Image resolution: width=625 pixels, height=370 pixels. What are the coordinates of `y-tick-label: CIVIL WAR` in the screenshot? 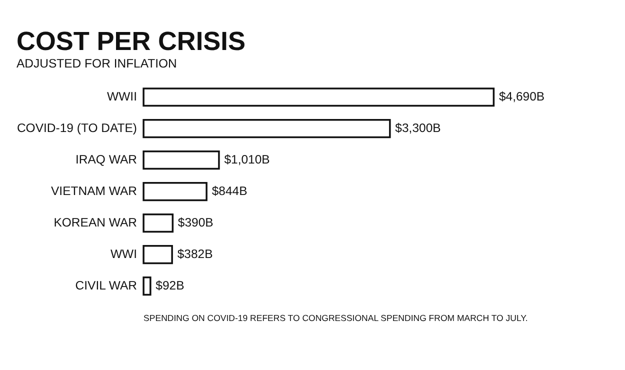 It's located at (106, 285).